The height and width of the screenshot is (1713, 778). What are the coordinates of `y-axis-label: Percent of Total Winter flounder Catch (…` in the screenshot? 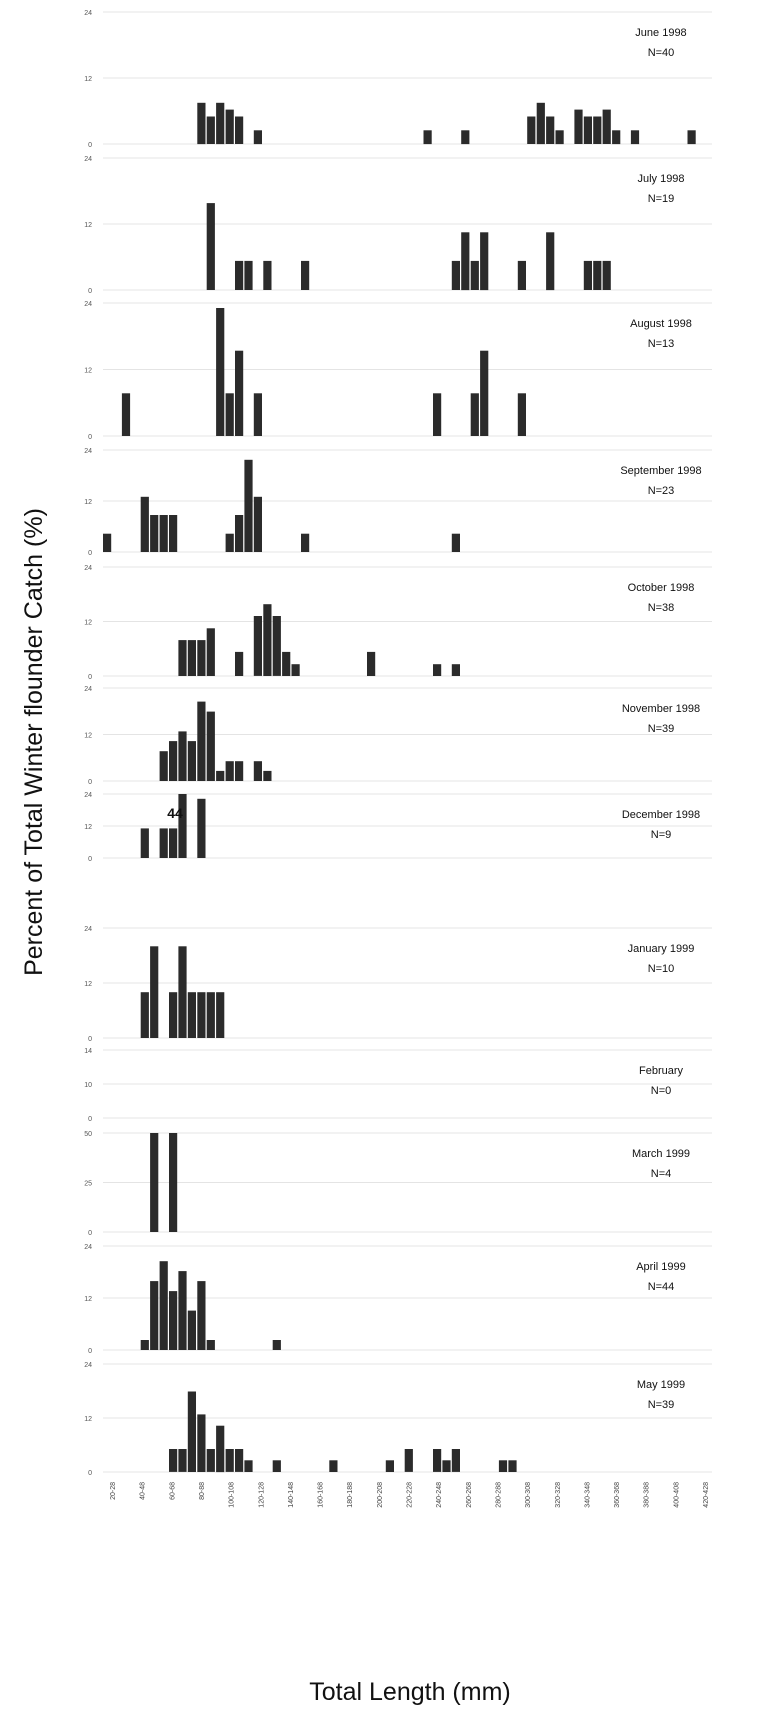 It's located at (34, 742).